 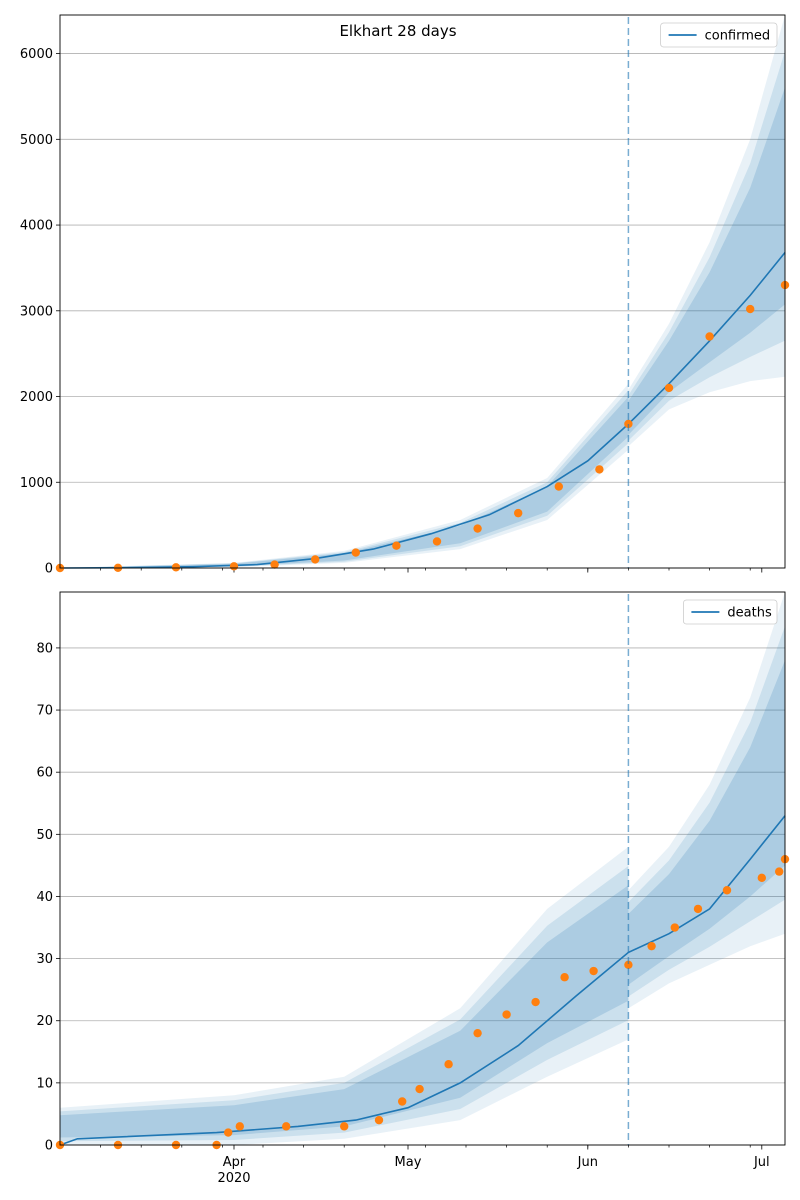 What do you see at coordinates (44, 1083) in the screenshot?
I see `y-tick-label: 10` at bounding box center [44, 1083].